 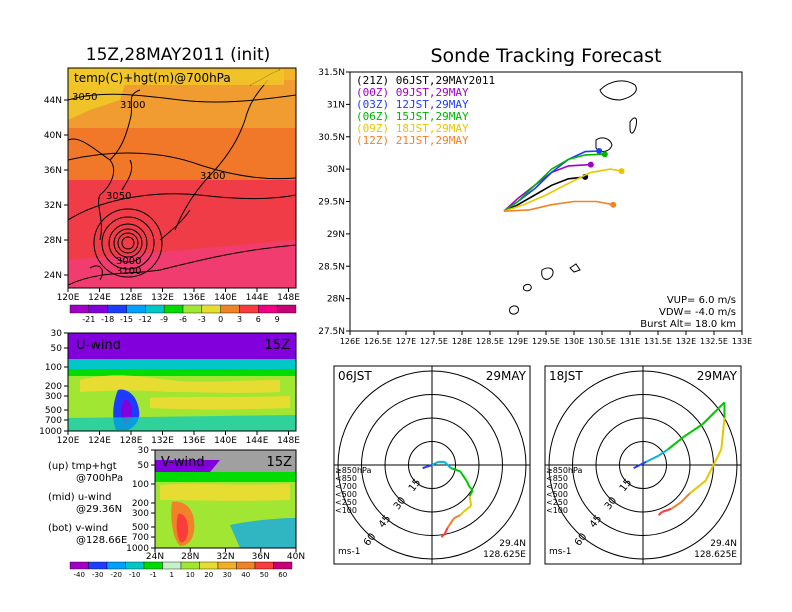 What do you see at coordinates (462, 341) in the screenshot?
I see `track-lon-tick-label: 128E` at bounding box center [462, 341].